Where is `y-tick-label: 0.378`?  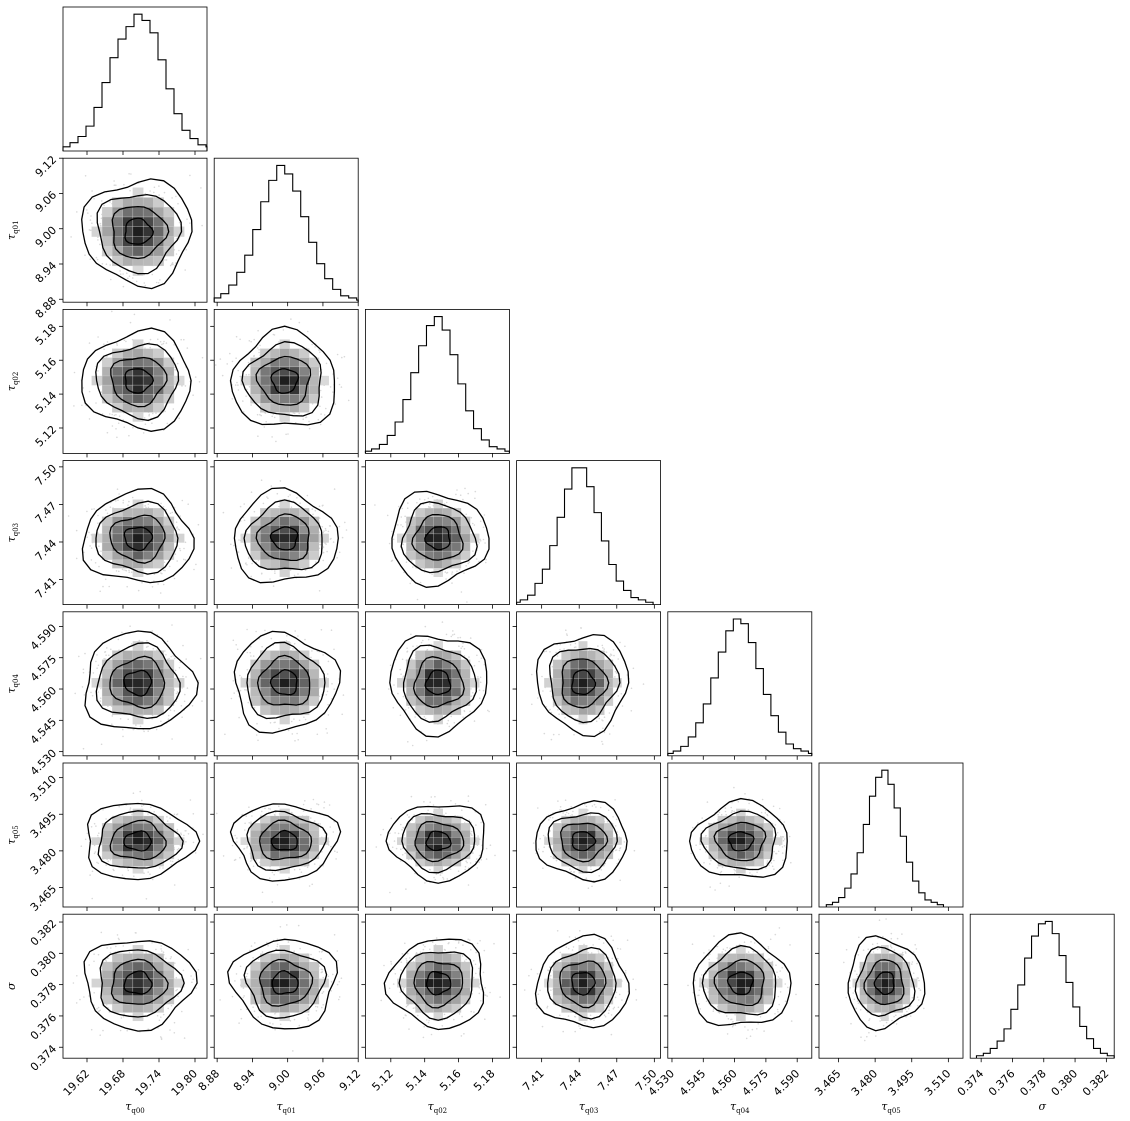 y-tick-label: 0.378 is located at coordinates (43, 995).